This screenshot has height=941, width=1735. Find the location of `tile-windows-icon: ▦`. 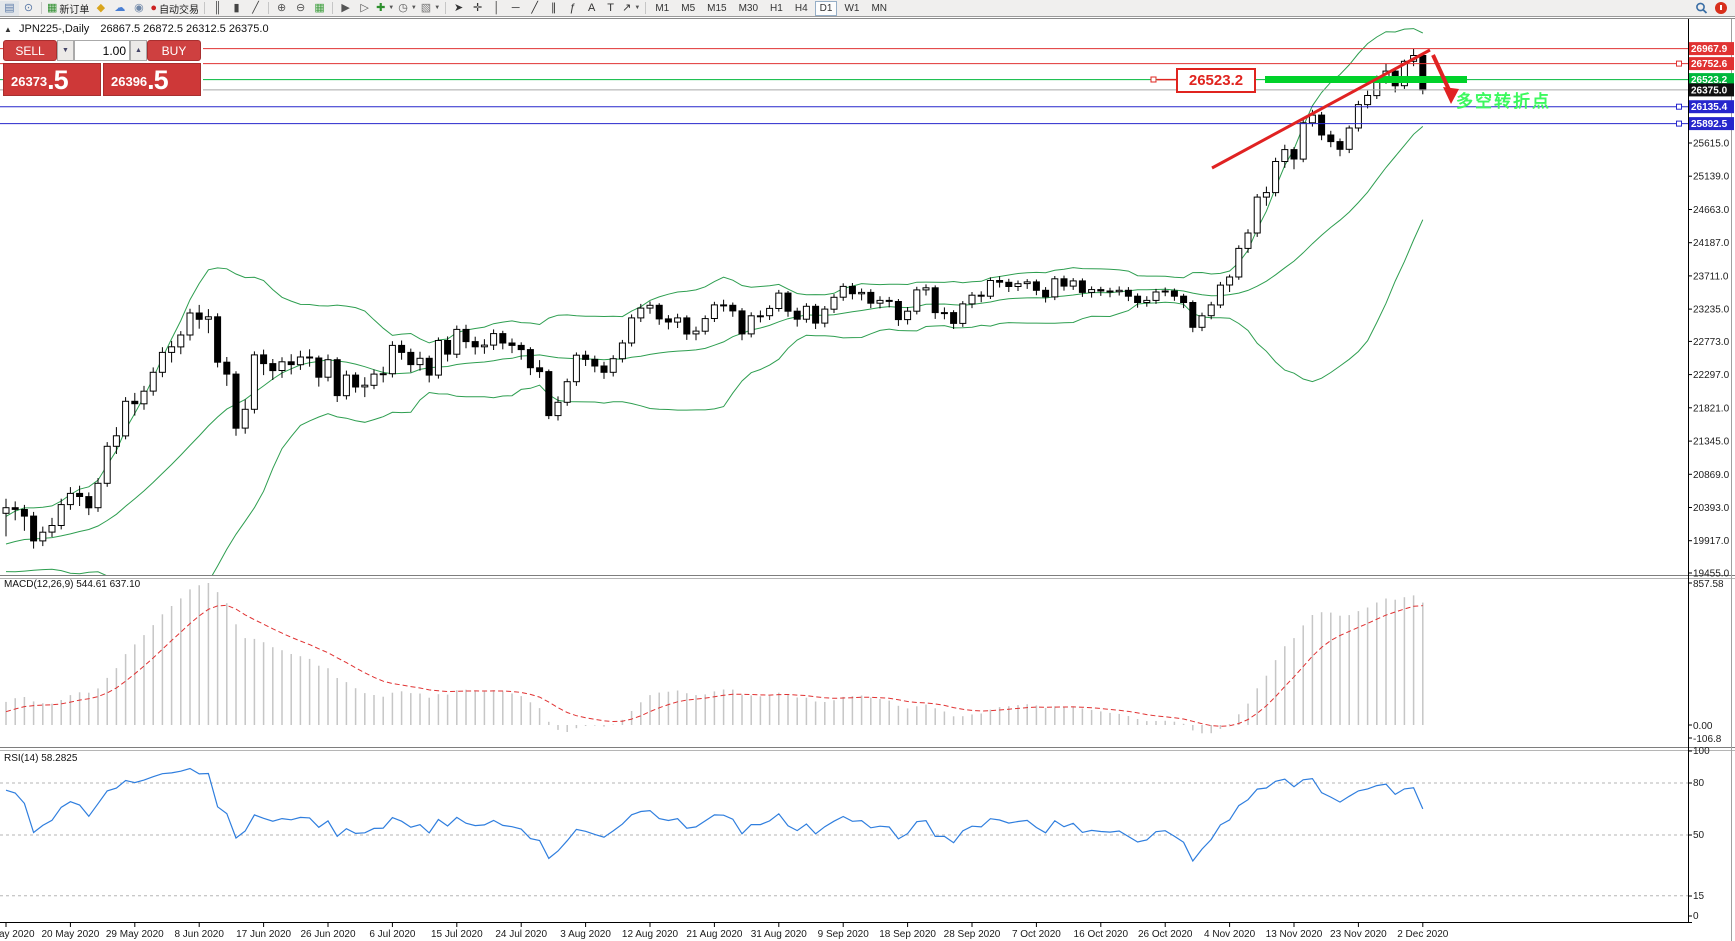

tile-windows-icon: ▦ is located at coordinates (319, 8).